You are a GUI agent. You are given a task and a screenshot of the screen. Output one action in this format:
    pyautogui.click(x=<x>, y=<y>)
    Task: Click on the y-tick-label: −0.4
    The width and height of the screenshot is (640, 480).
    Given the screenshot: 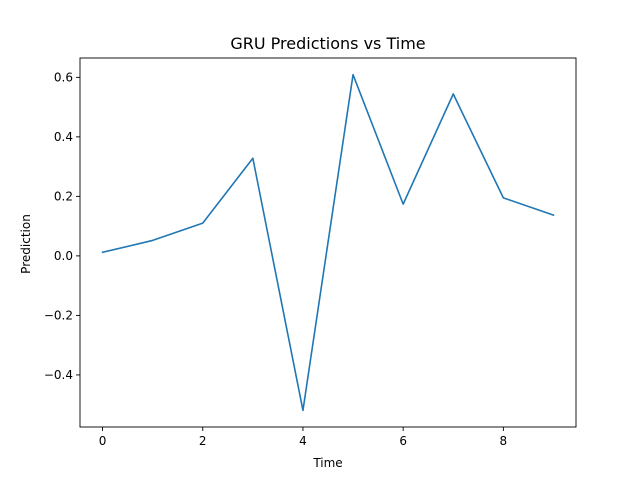 What is the action you would take?
    pyautogui.click(x=58, y=375)
    